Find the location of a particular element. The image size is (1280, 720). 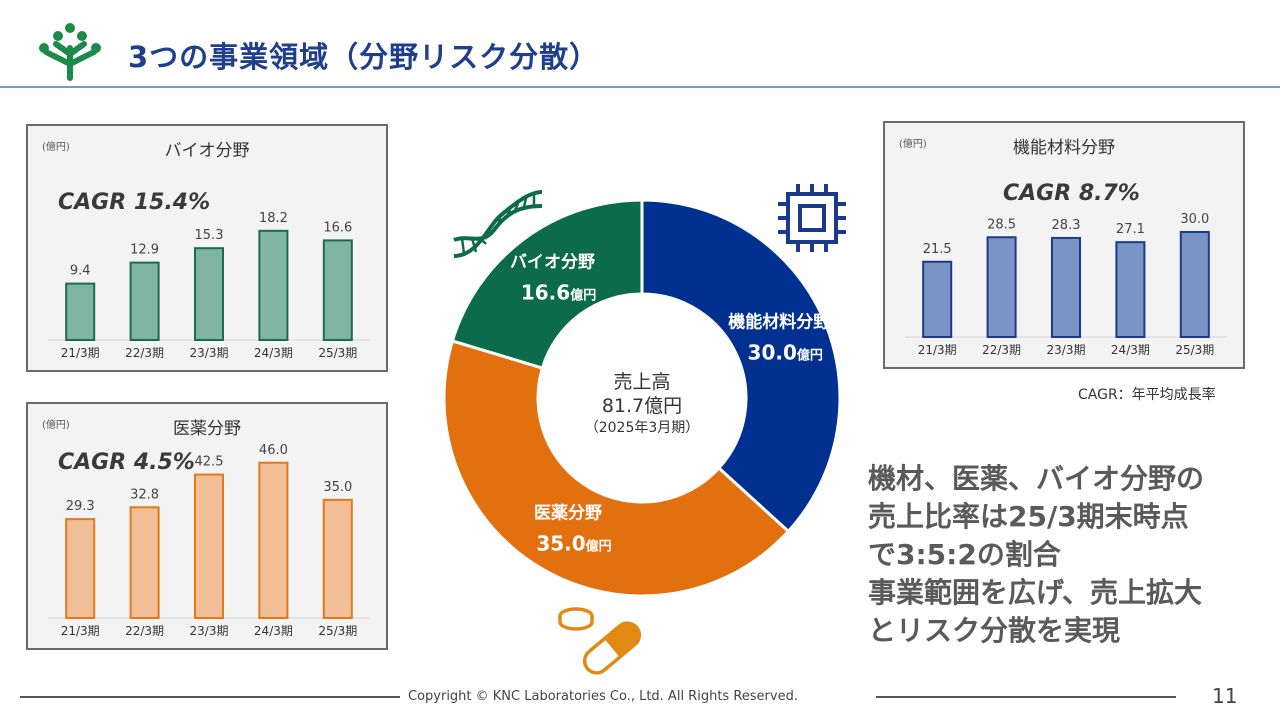

slice-name-label: 機能材料分野 is located at coordinates (779, 321).